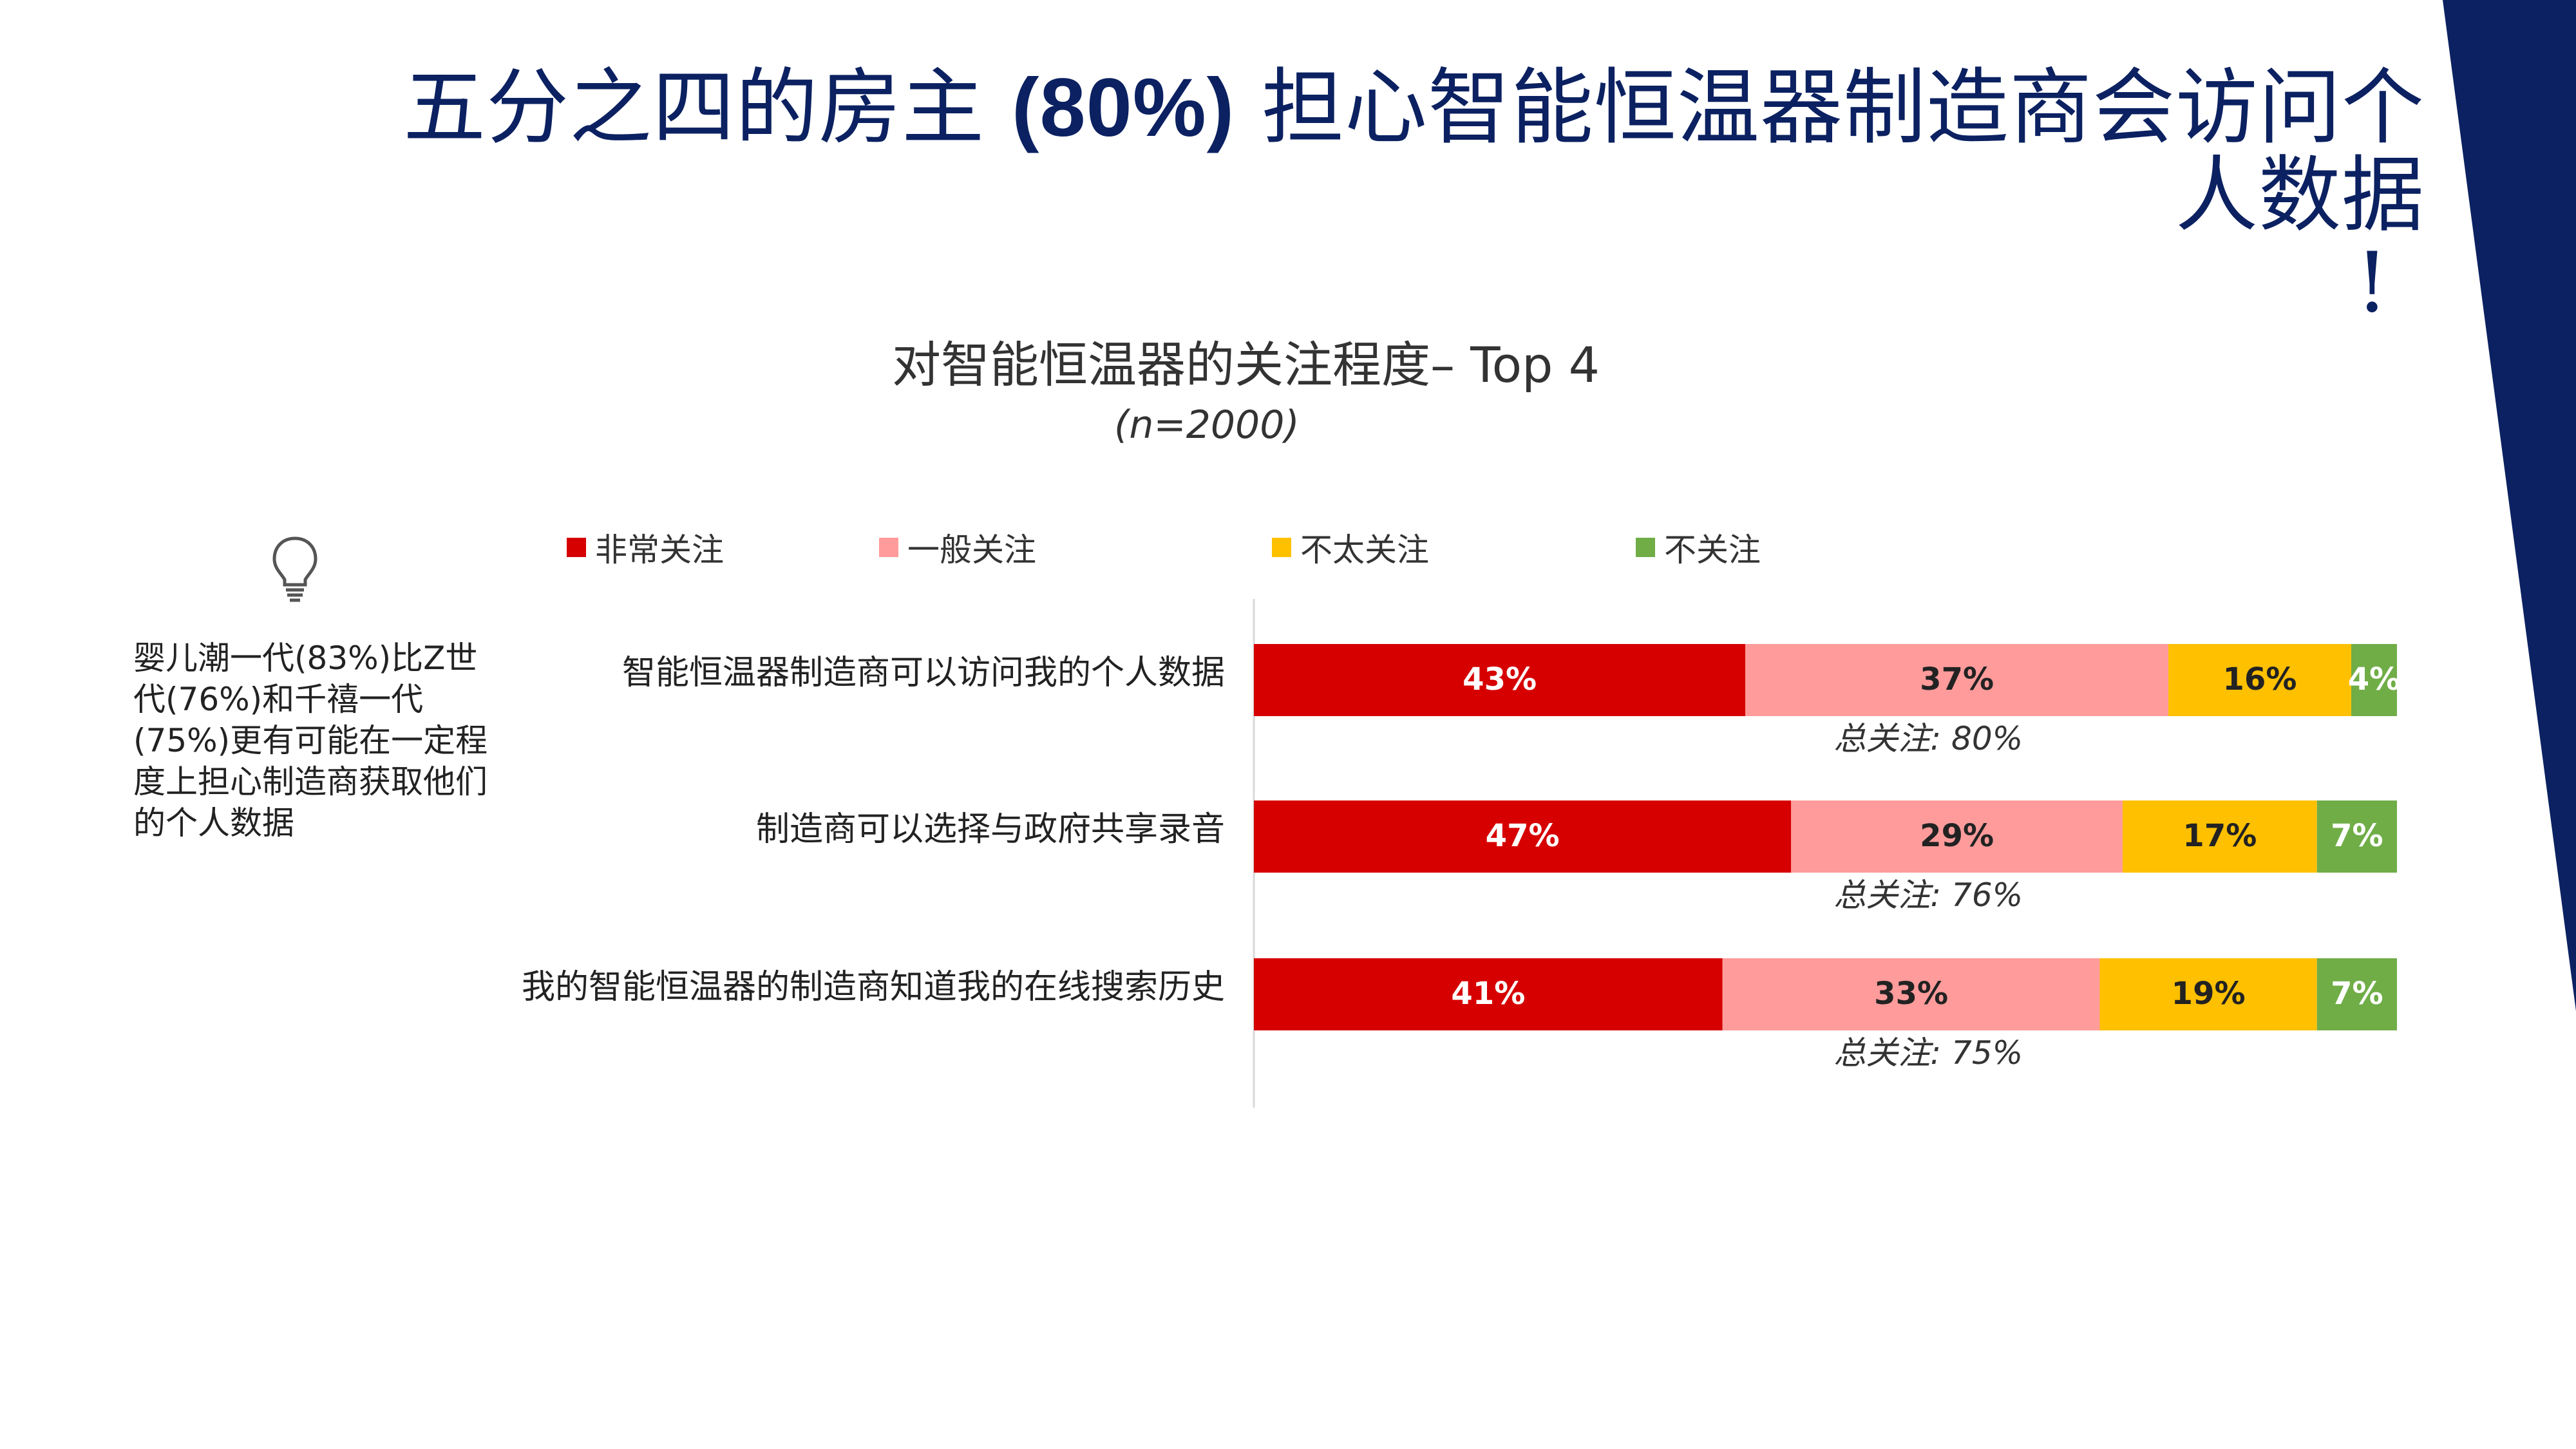 This screenshot has height=1449, width=2576. Describe the element at coordinates (1830, 108) in the screenshot. I see `title-part2: 担心智能恒温器制造商会访问个` at that location.